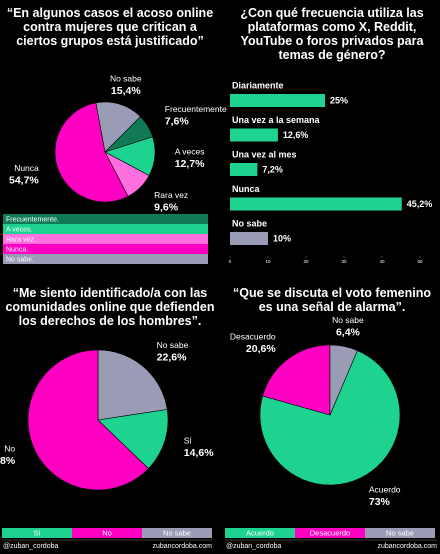 This screenshot has height=554, width=440. What do you see at coordinates (172, 358) in the screenshot?
I see `slice-value: 22,6%` at bounding box center [172, 358].